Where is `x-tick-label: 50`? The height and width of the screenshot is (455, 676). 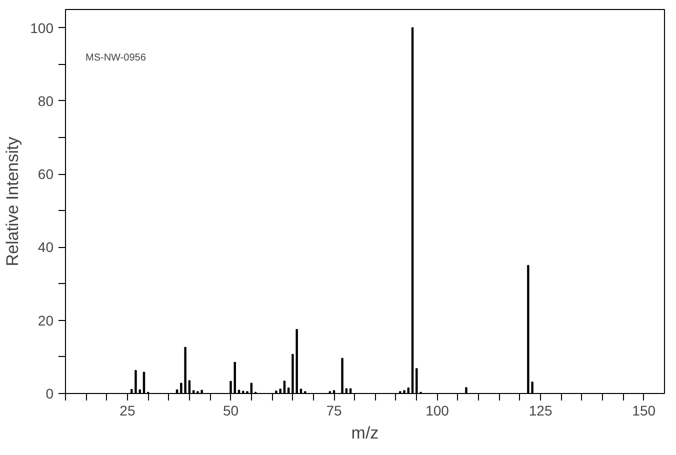
x-tick-label: 50 is located at coordinates (230, 410).